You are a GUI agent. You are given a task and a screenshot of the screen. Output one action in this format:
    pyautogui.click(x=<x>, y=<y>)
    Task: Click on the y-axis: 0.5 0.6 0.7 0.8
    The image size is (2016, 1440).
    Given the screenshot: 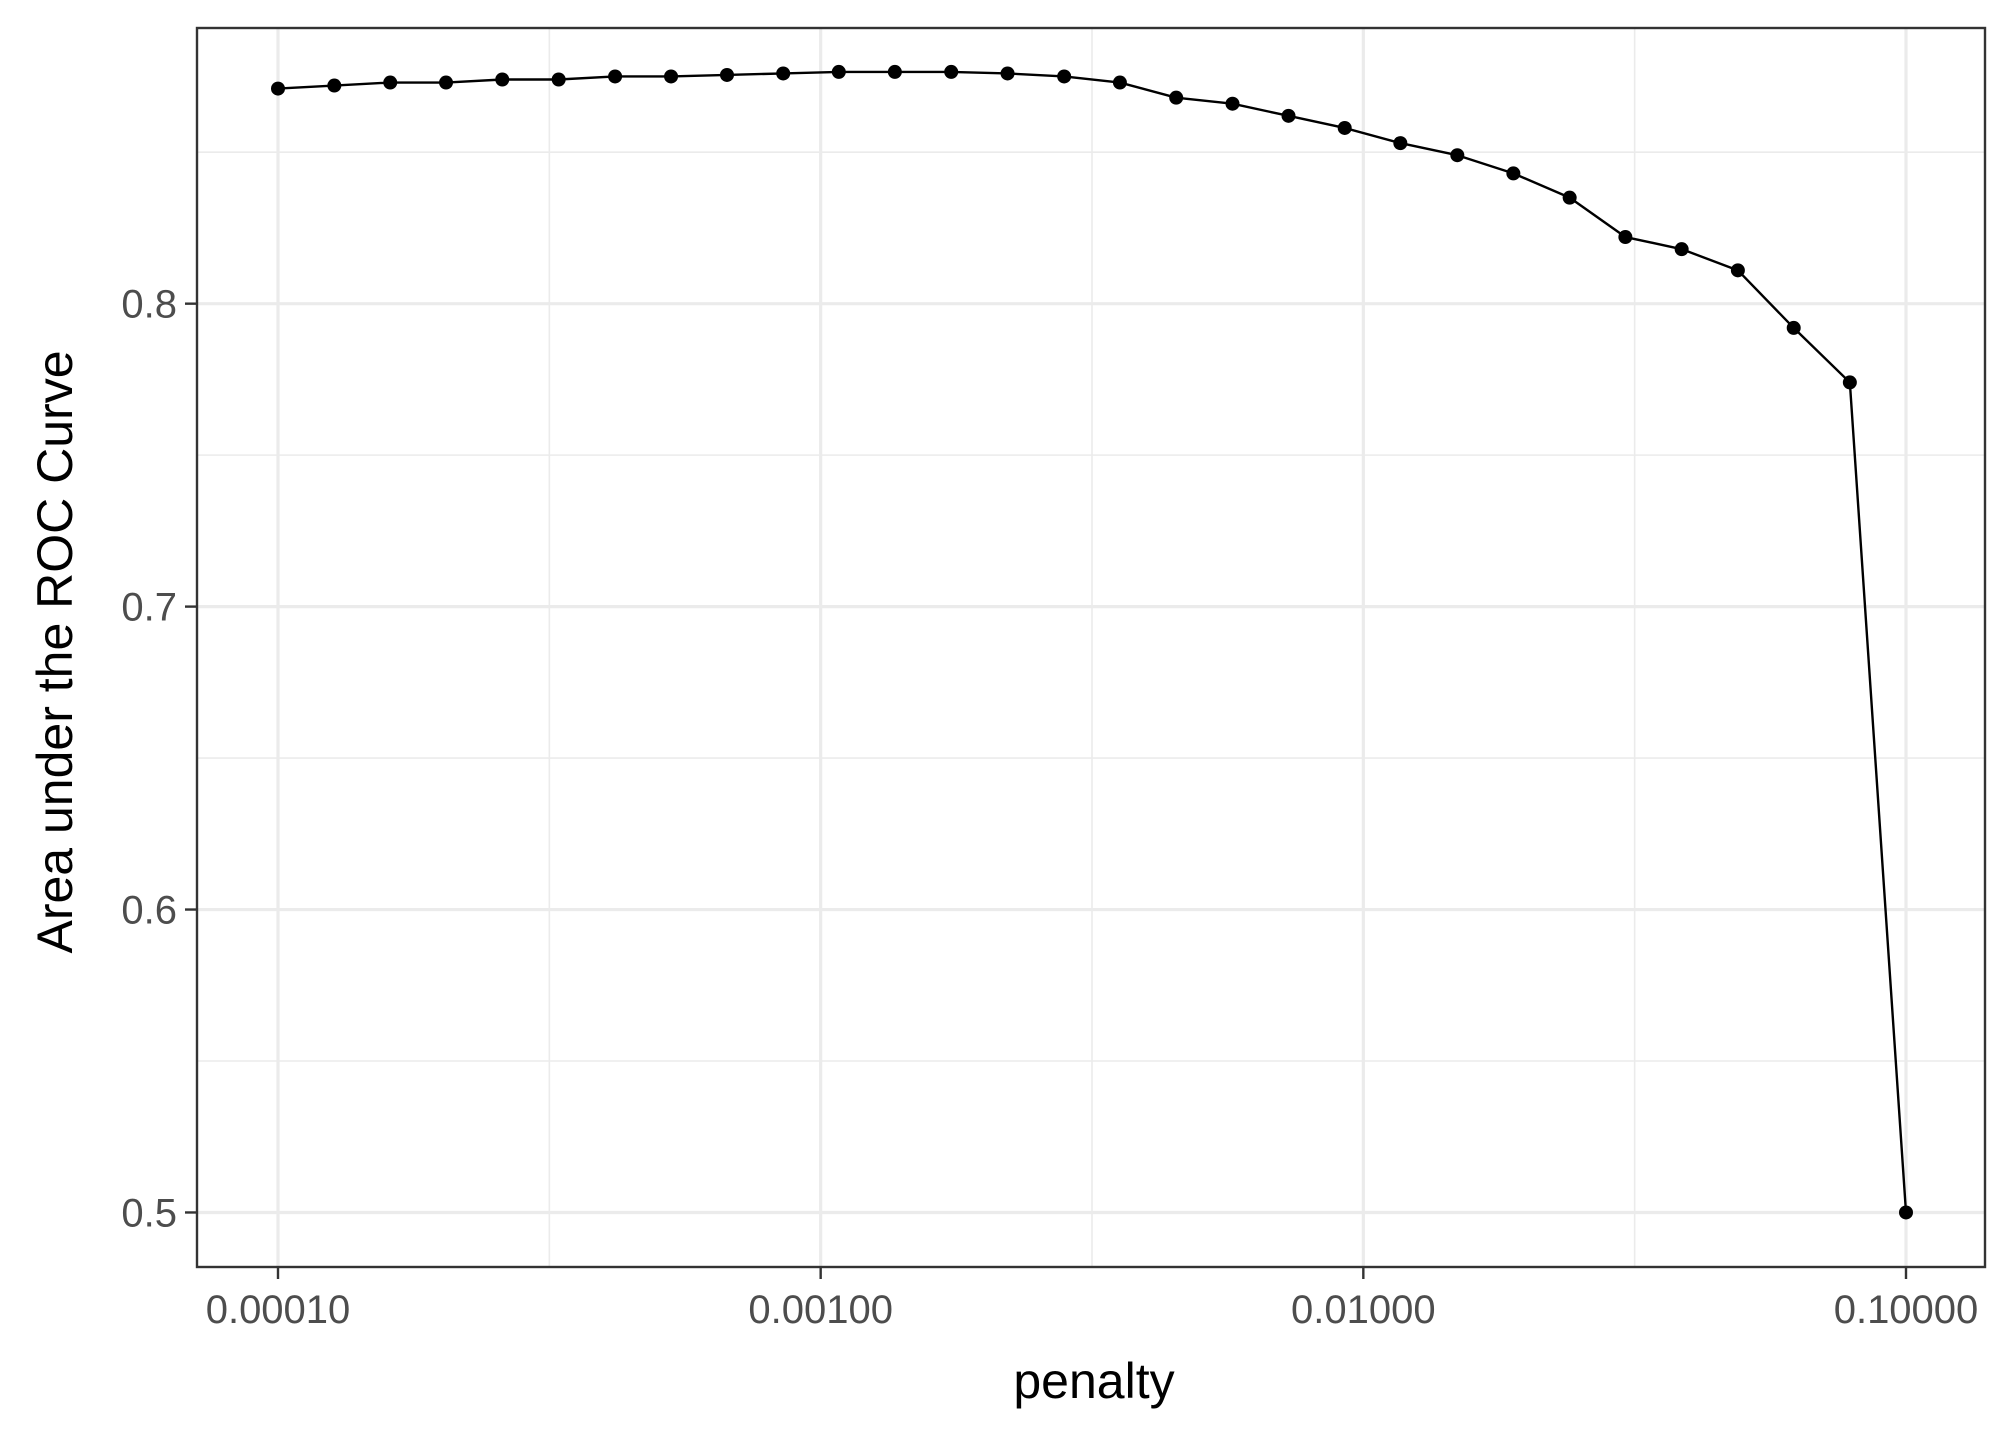 What is the action you would take?
    pyautogui.click(x=159, y=759)
    